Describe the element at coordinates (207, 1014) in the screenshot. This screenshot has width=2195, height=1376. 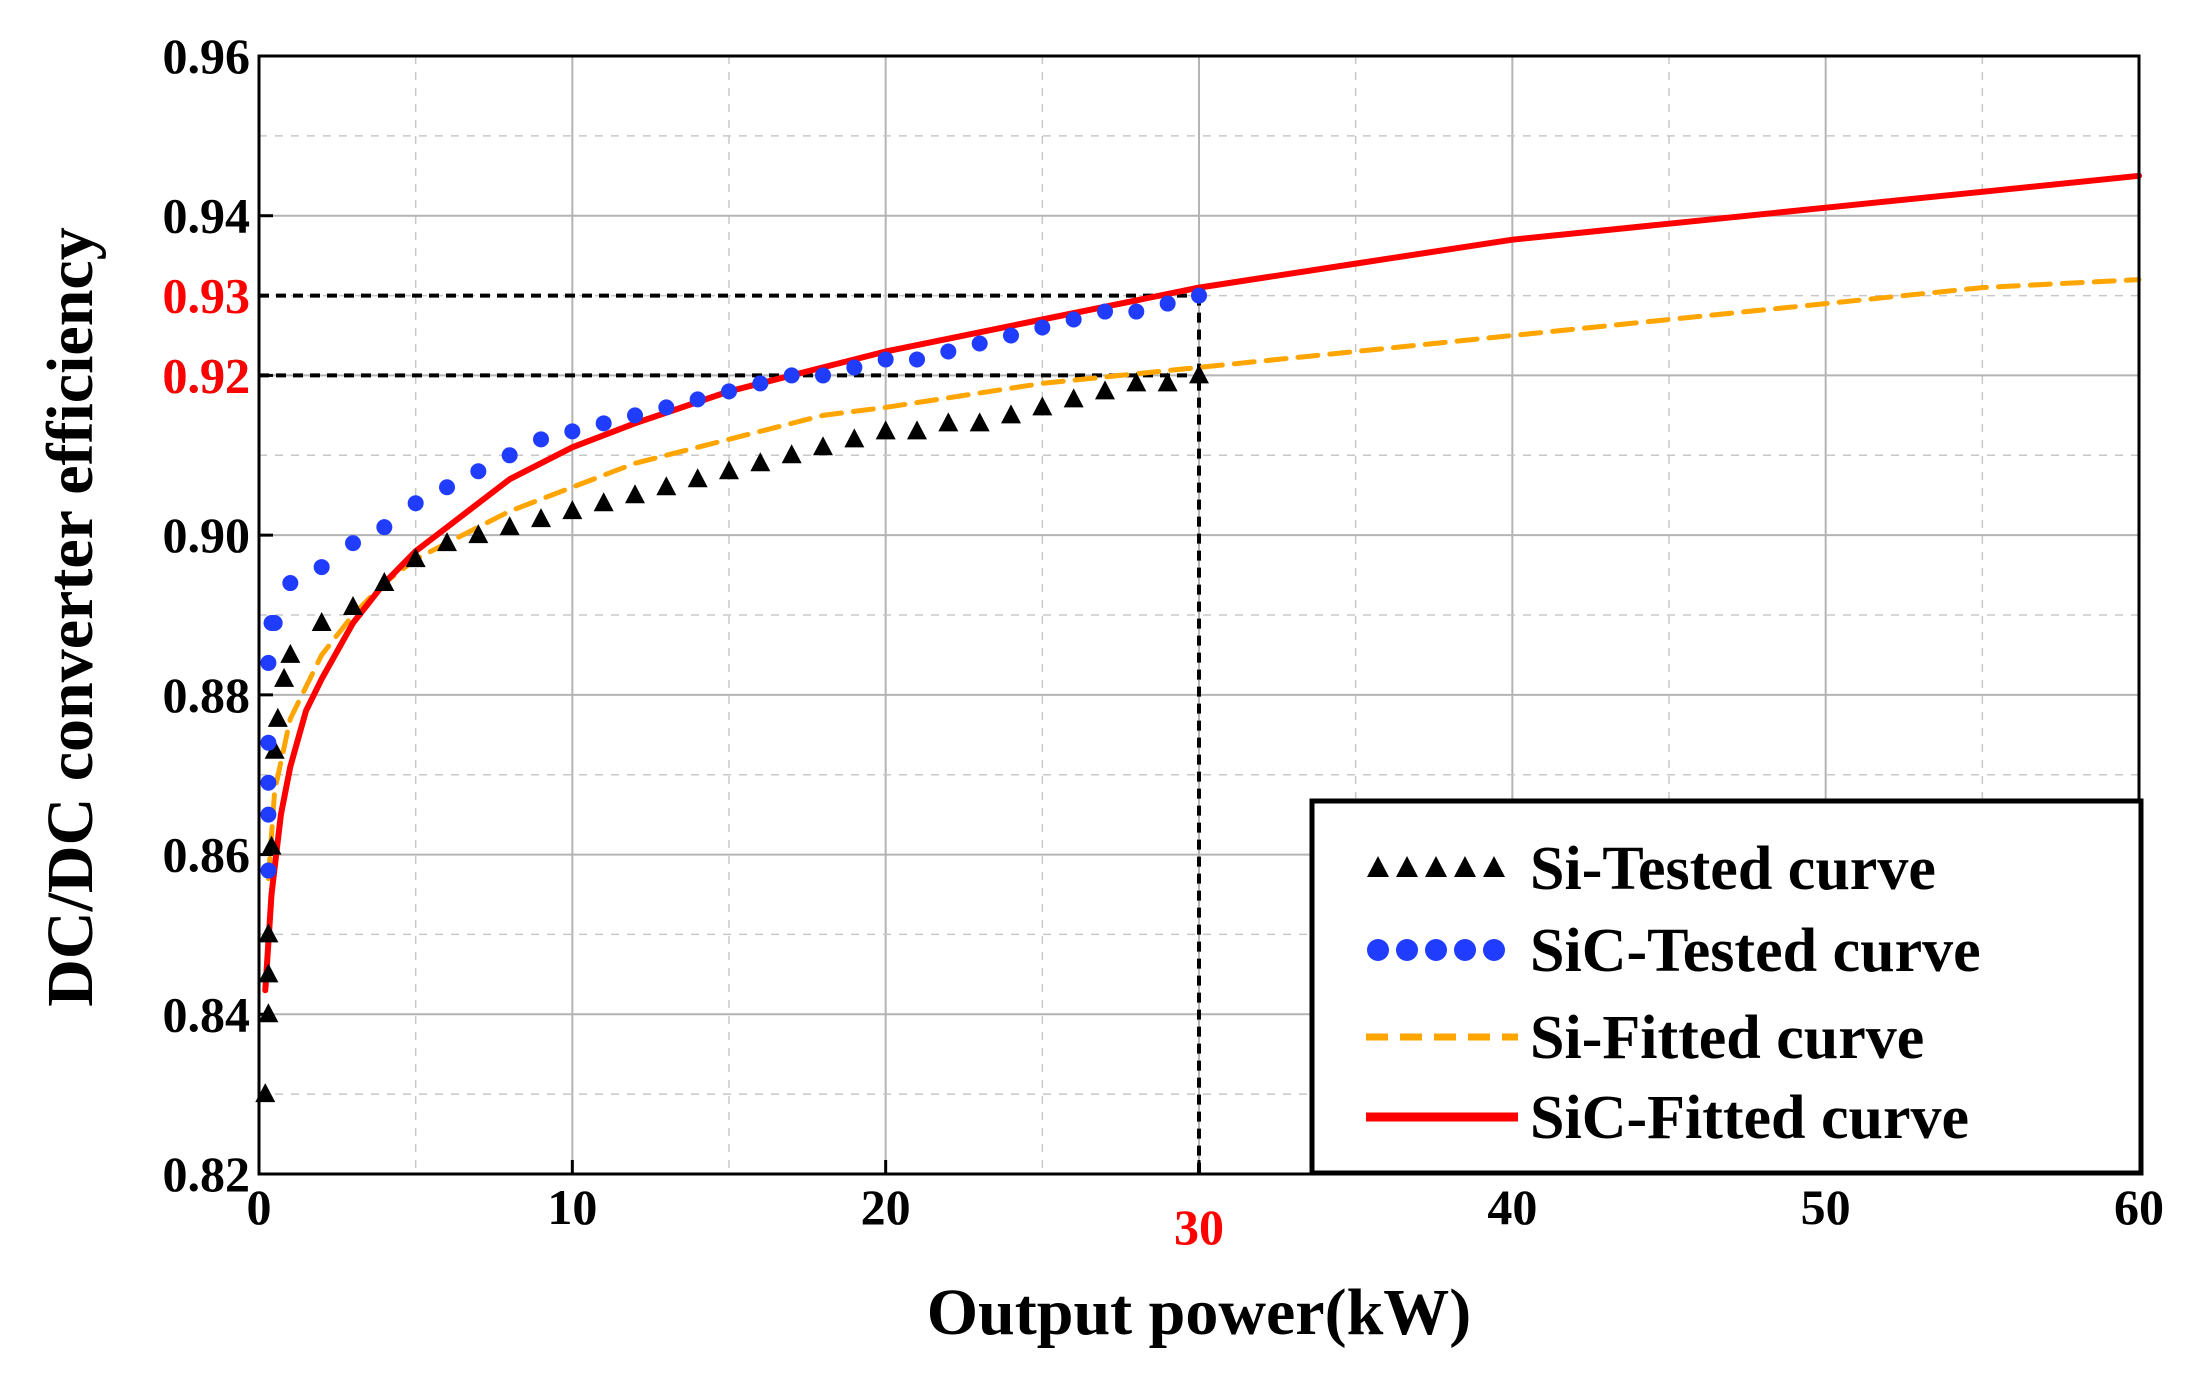
I see `y-tick-label: 0.84` at that location.